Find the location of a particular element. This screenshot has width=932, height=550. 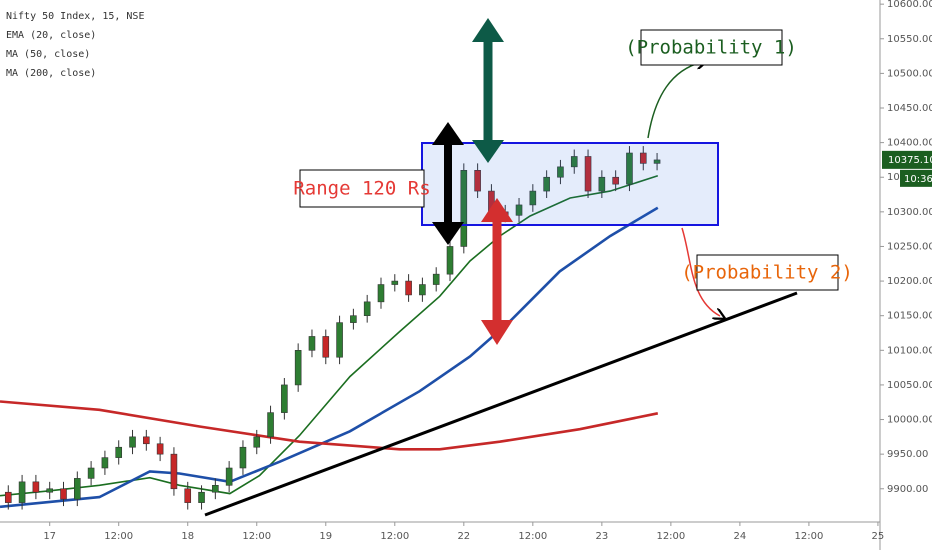

moving-average is located at coordinates (329, 425).